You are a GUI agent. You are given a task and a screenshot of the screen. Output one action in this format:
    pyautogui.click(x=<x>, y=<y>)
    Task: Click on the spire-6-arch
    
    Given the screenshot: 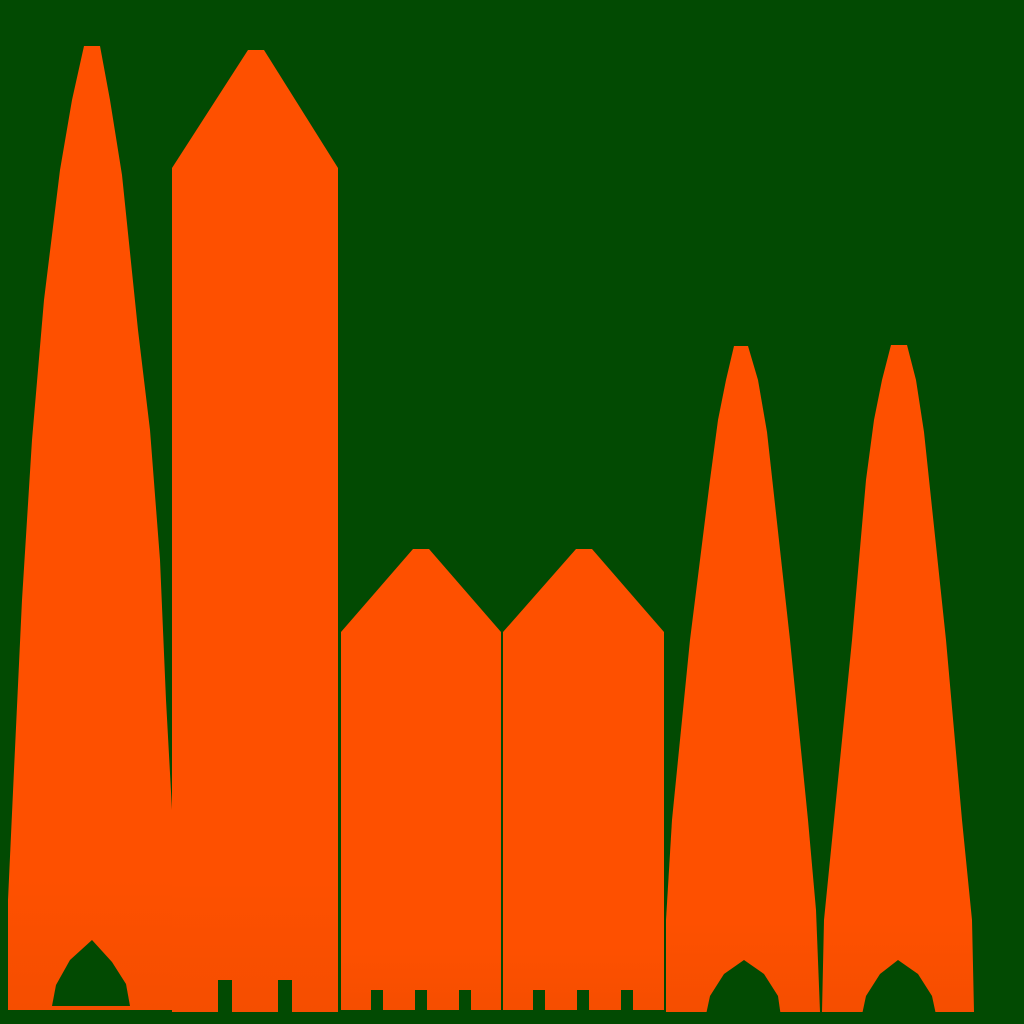 What is the action you would take?
    pyautogui.click(x=899, y=992)
    